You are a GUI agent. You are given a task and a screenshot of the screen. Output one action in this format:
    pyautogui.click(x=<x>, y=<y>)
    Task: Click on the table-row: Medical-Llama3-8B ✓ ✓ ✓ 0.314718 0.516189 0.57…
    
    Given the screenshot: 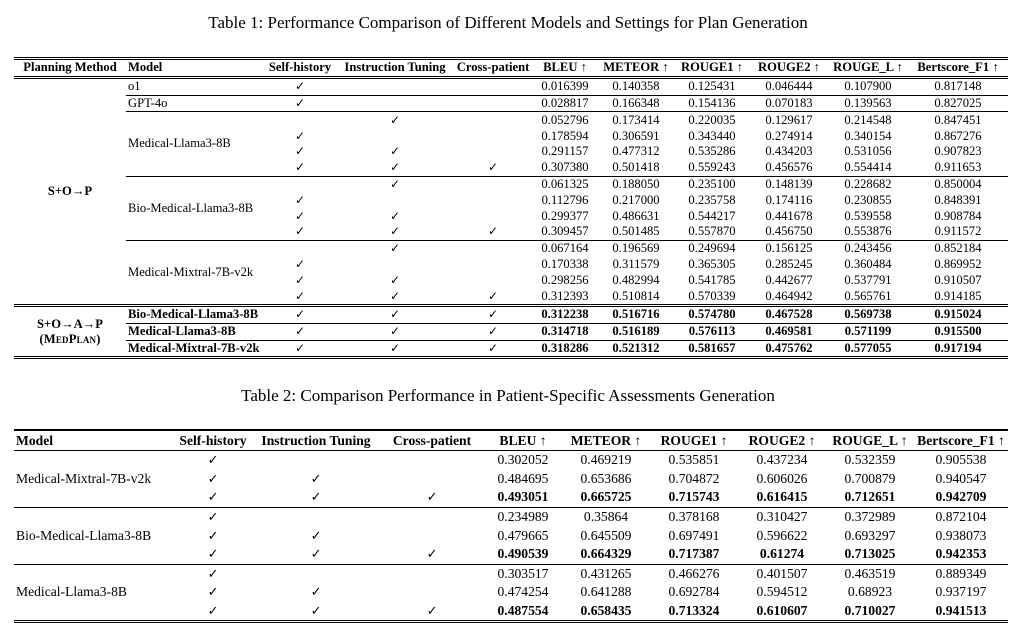 What is the action you would take?
    pyautogui.click(x=511, y=332)
    